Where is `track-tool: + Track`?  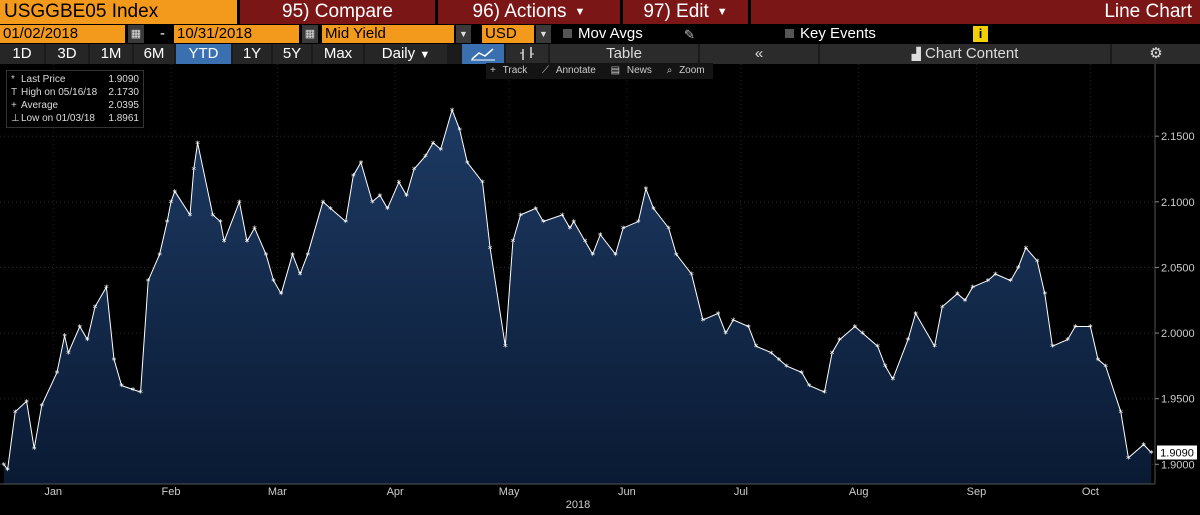
track-tool: + Track is located at coordinates (509, 70).